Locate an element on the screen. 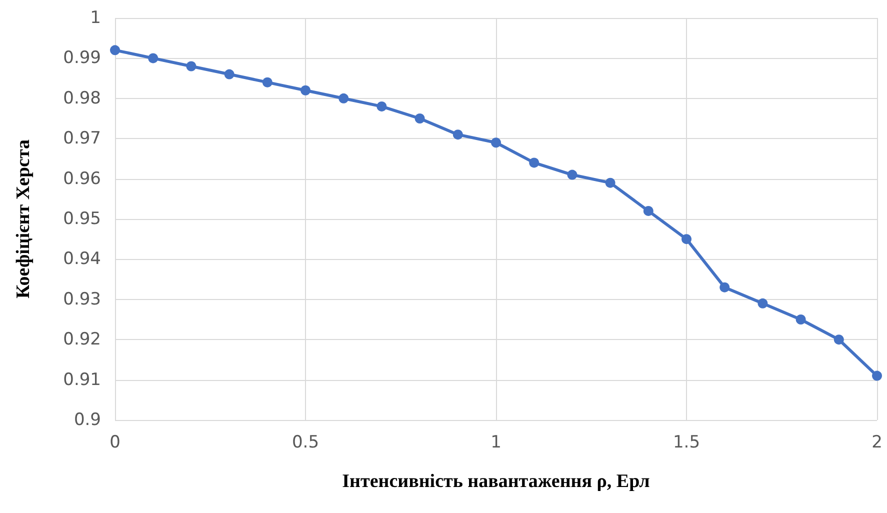 This screenshot has width=887, height=513. y-tick-label: 0.95 is located at coordinates (82, 219).